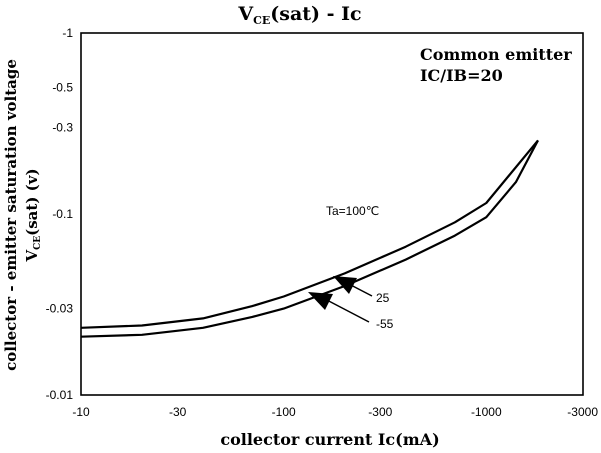 Image resolution: width=601 pixels, height=453 pixels. Describe the element at coordinates (62, 128) in the screenshot. I see `y-tick-label: -0.3` at that location.